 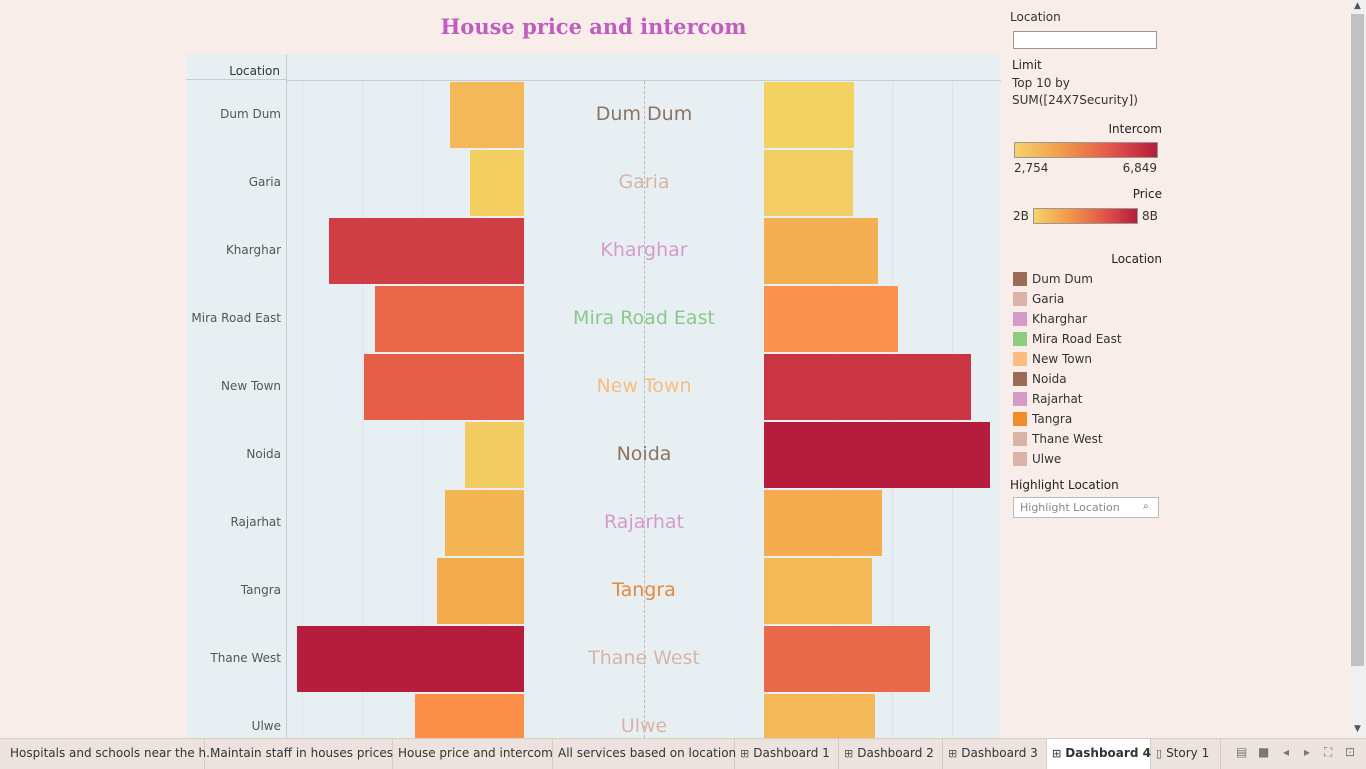 I want to click on sheet-tab: House price and intercom, so click(x=473, y=754).